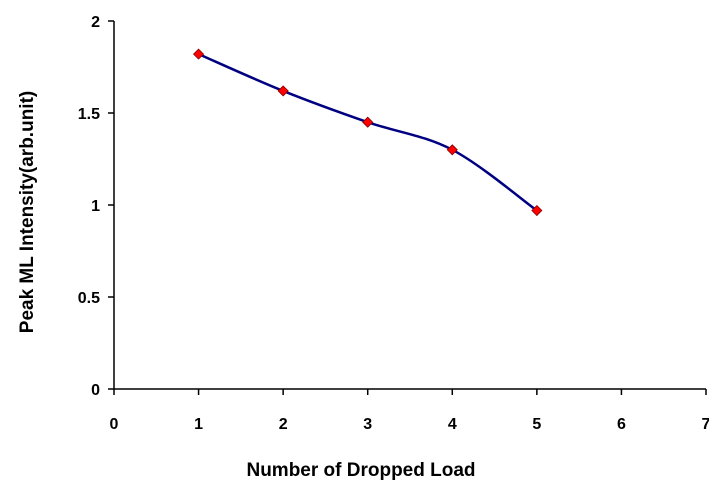 The height and width of the screenshot is (486, 709). Describe the element at coordinates (114, 424) in the screenshot. I see `x-tick-label: 0` at that location.